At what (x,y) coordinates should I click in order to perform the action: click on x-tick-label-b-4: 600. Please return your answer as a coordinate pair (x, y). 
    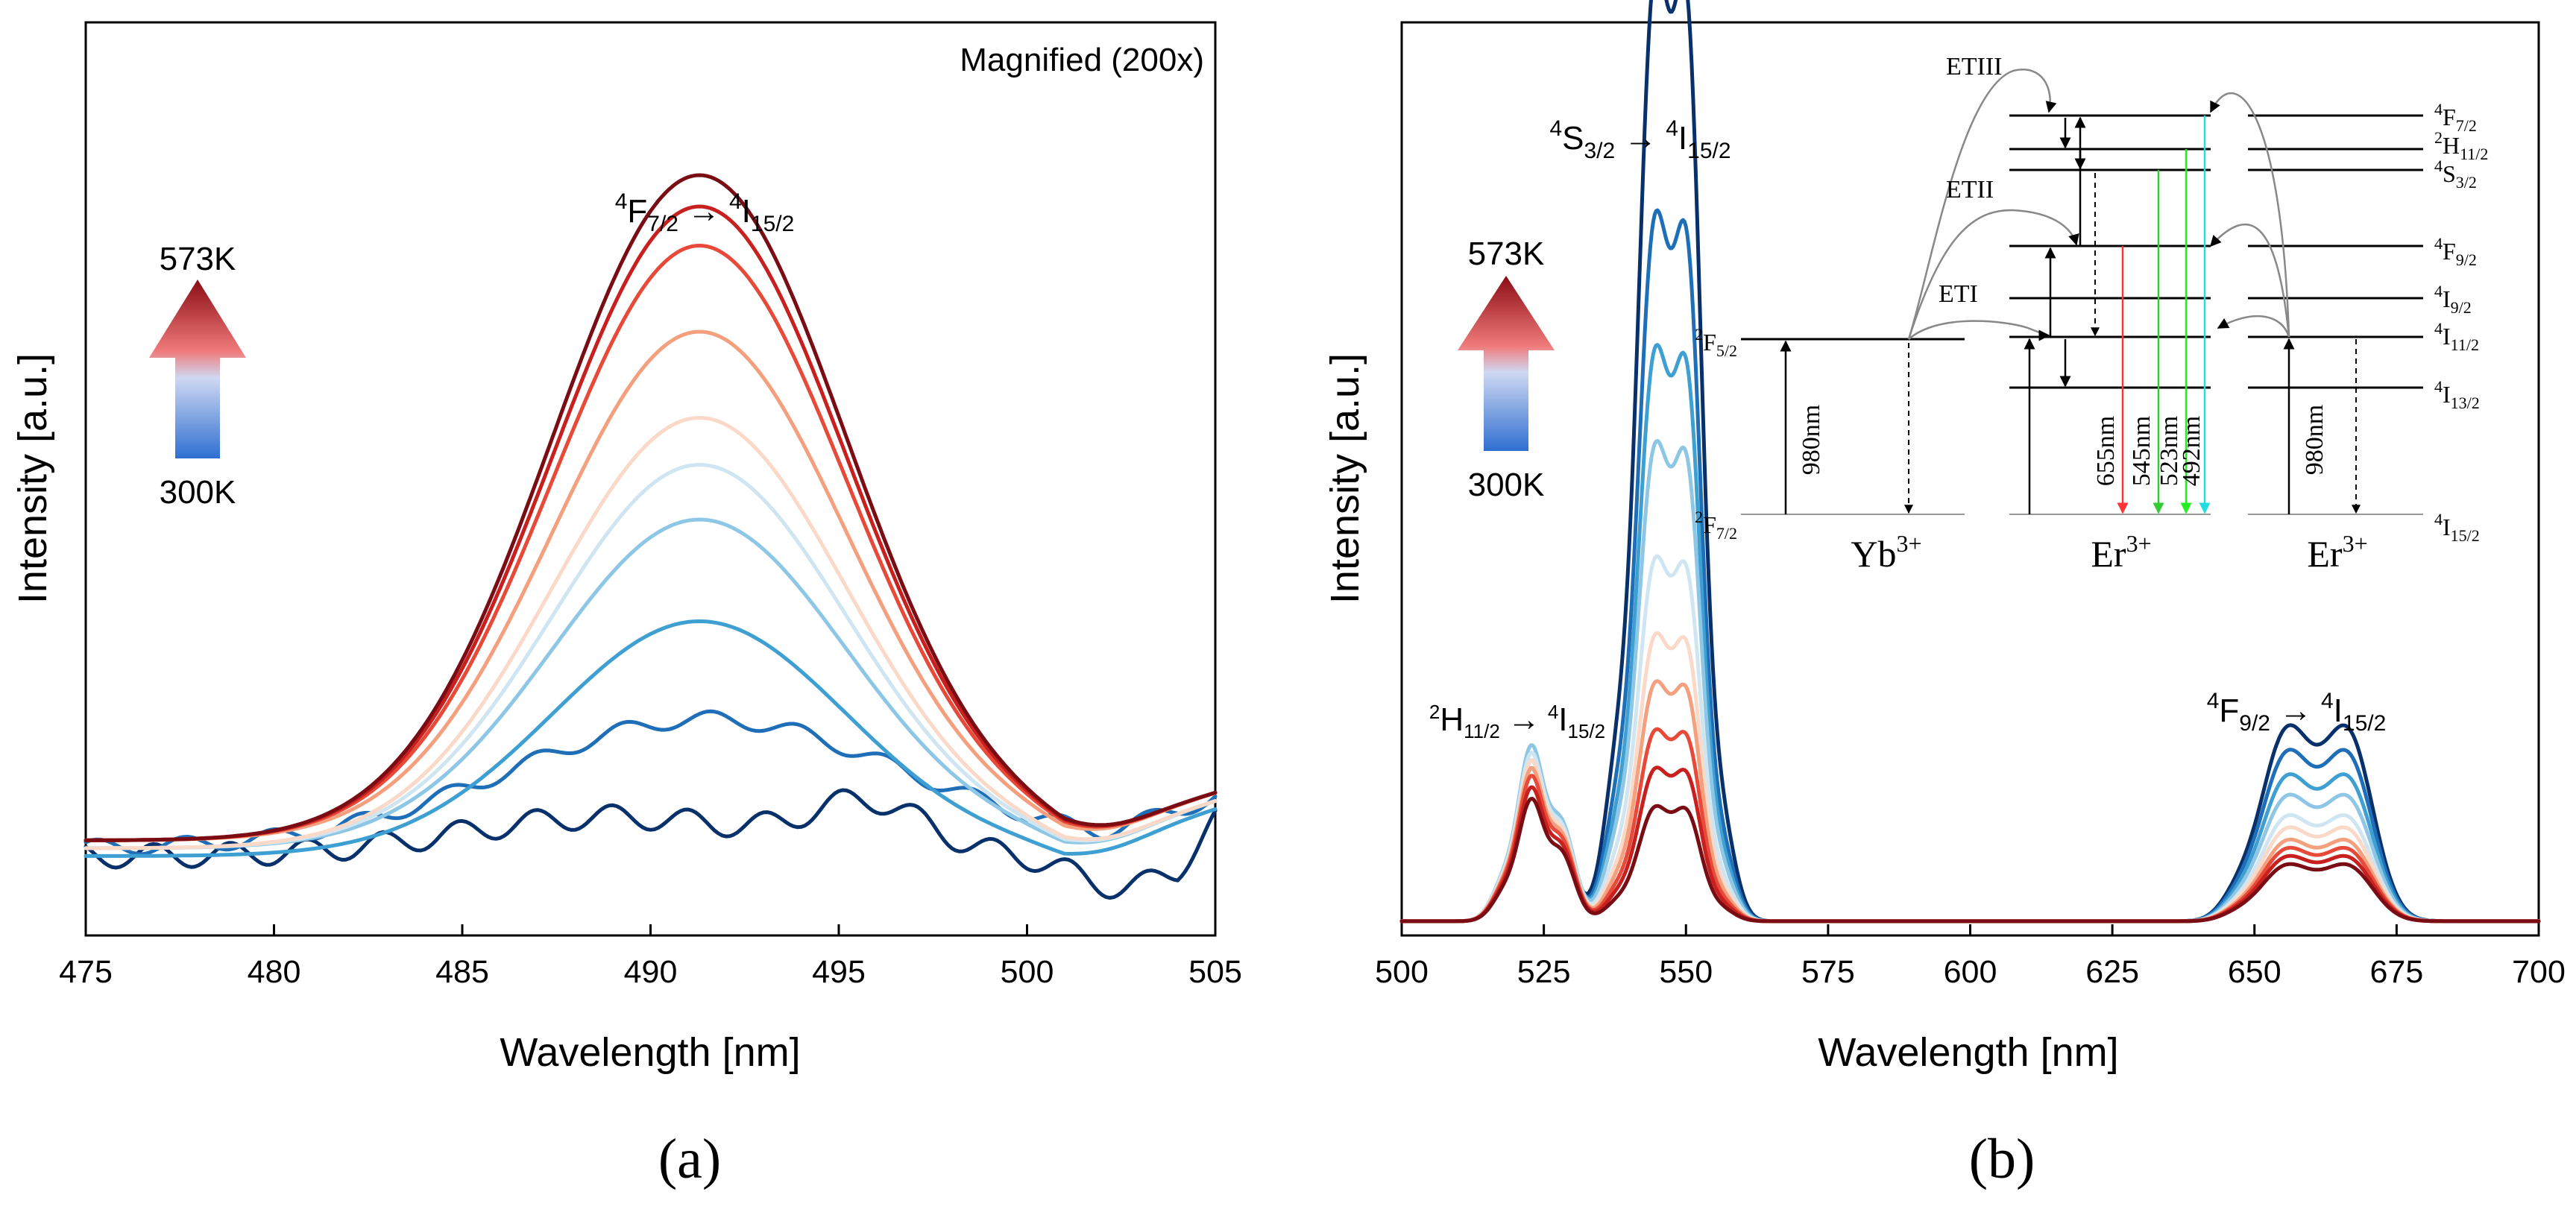
    Looking at the image, I should click on (1970, 972).